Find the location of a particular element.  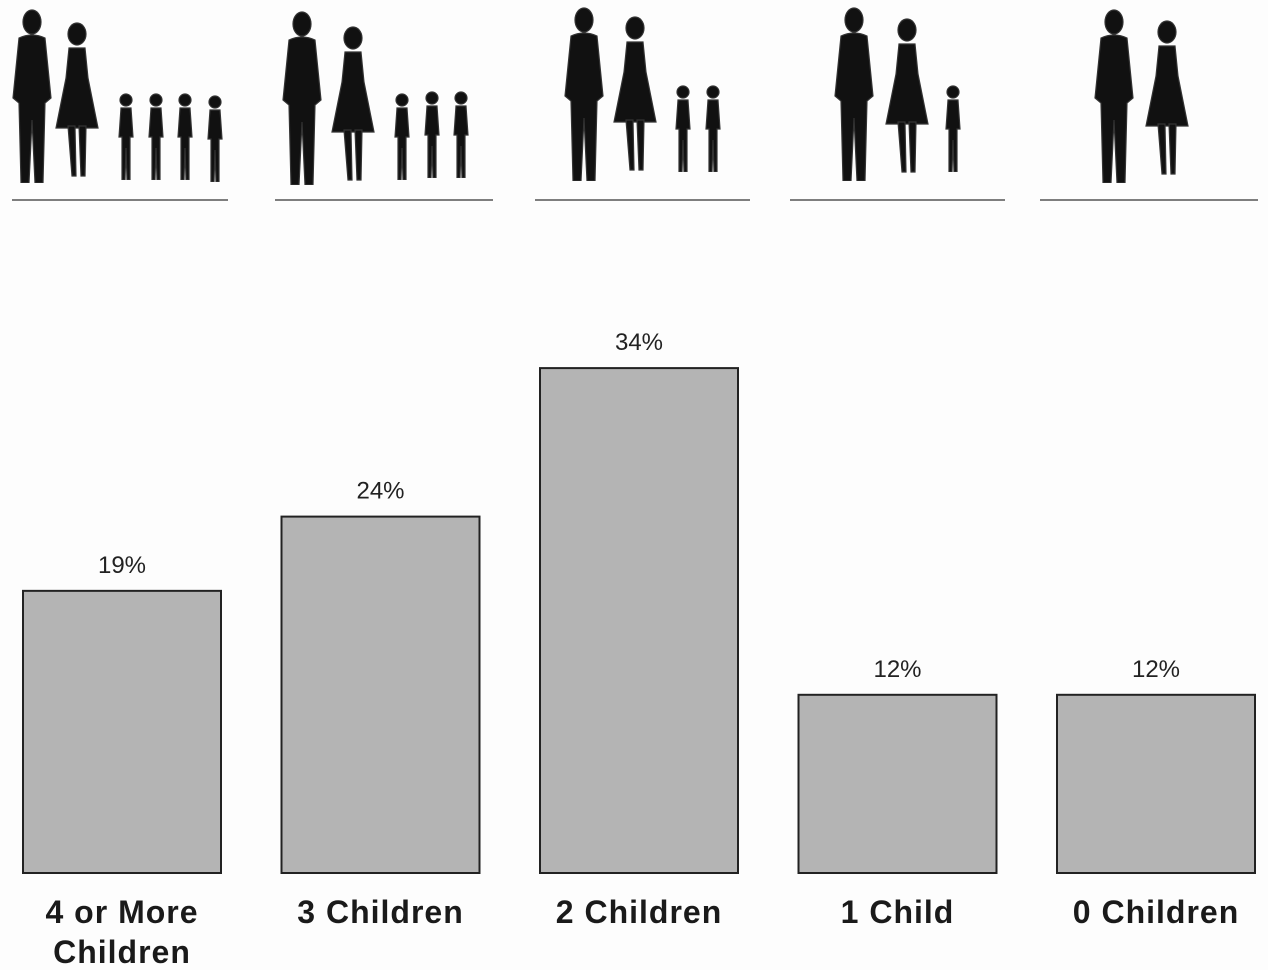

category-label: 0 Children is located at coordinates (1156, 912).